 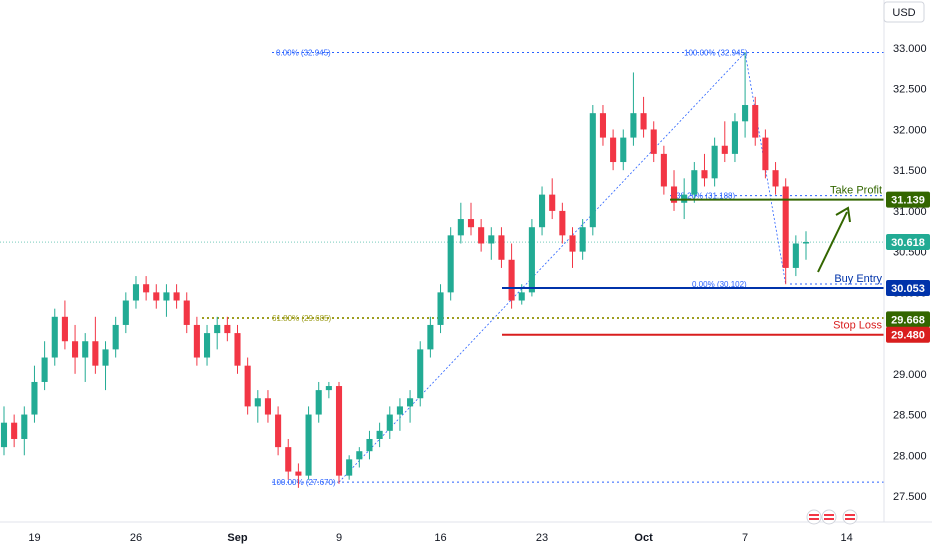 I want to click on x-tick-label: Sep, so click(x=237, y=538).